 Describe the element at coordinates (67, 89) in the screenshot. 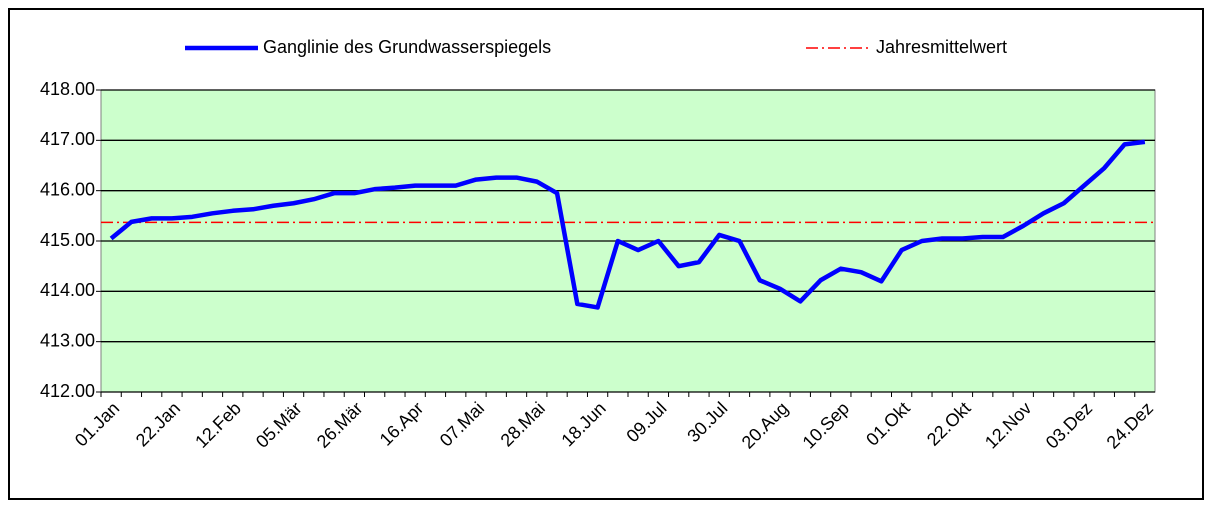

I see `y-tick-label: 418.00` at that location.